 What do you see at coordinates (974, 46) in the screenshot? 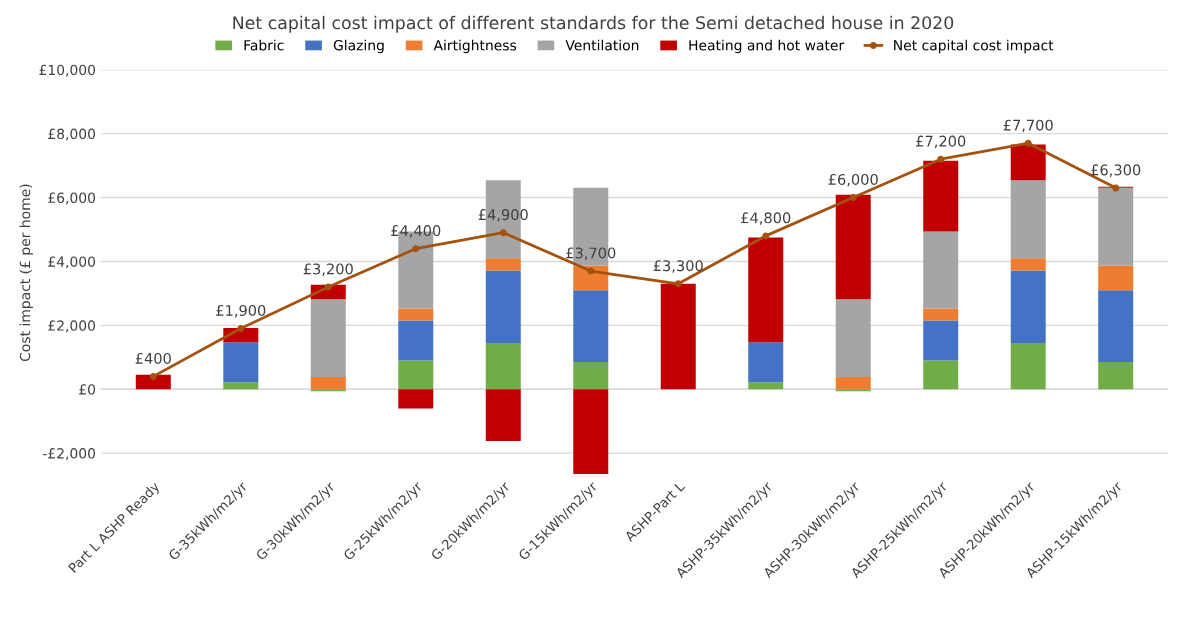
I see `legend-label: Net capital cost impact` at bounding box center [974, 46].